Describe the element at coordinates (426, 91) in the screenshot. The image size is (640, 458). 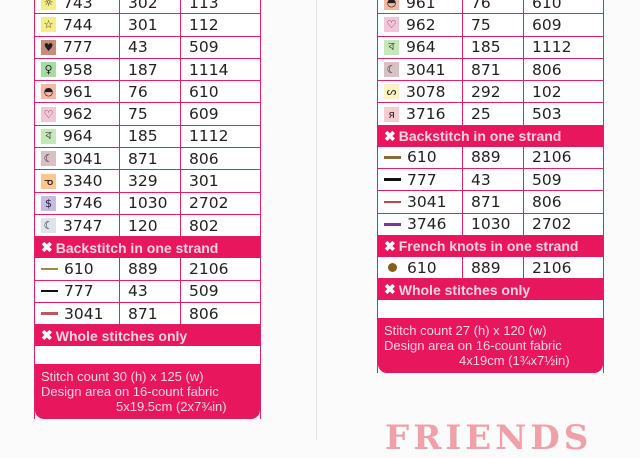
I see `dmc-number: 3078` at that location.